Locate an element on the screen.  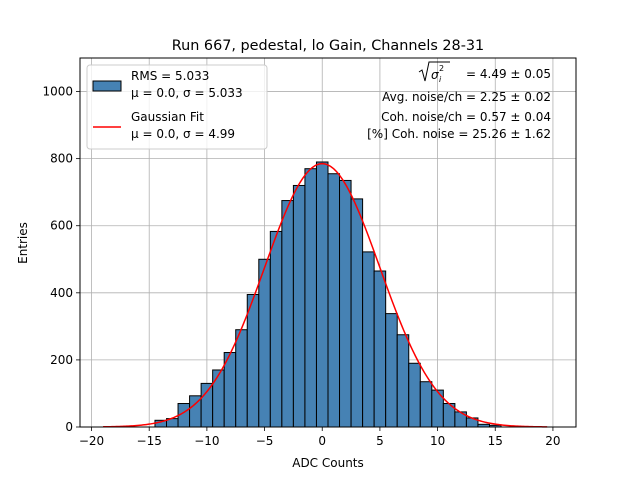
x-axis: −20 −15 −10 −5 0 5 10 15 20 is located at coordinates (320, 437).